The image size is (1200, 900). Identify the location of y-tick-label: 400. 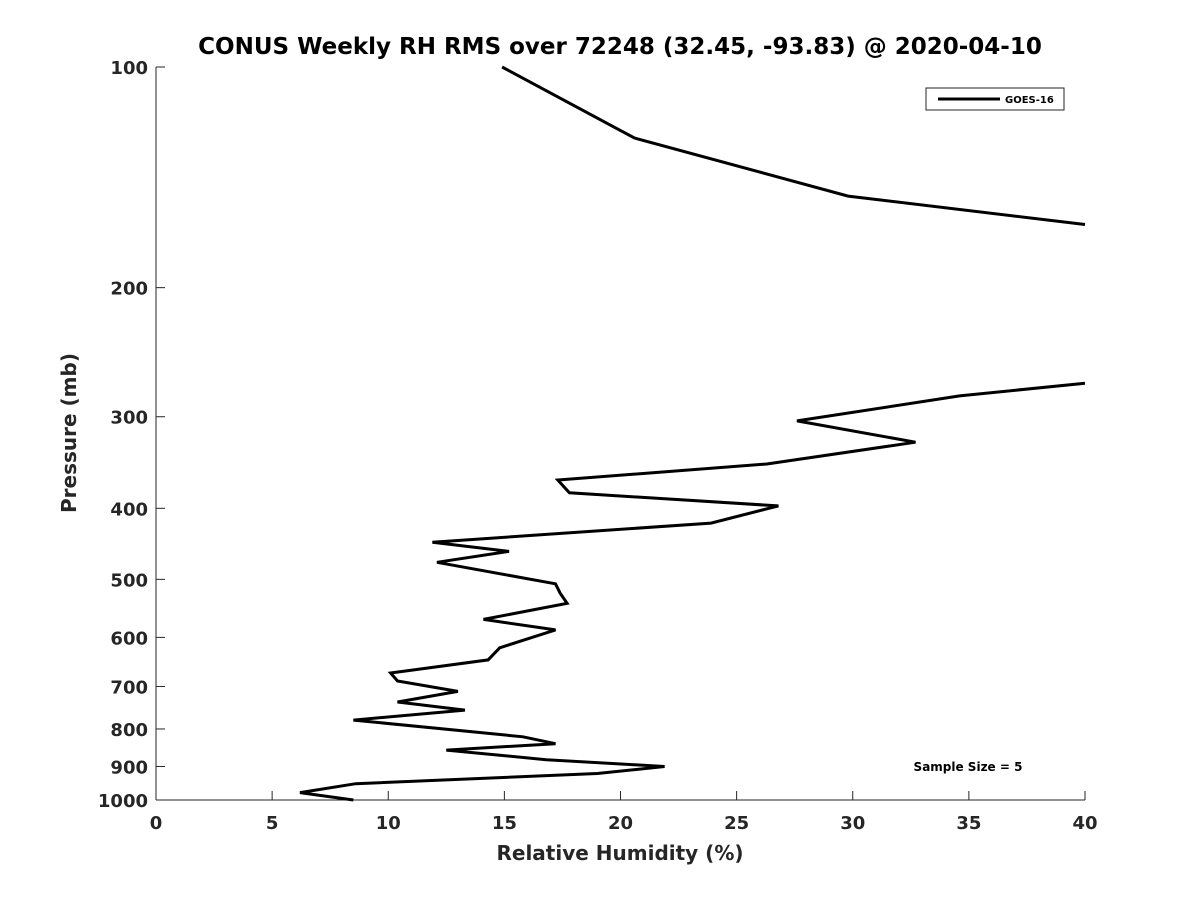
(129, 509).